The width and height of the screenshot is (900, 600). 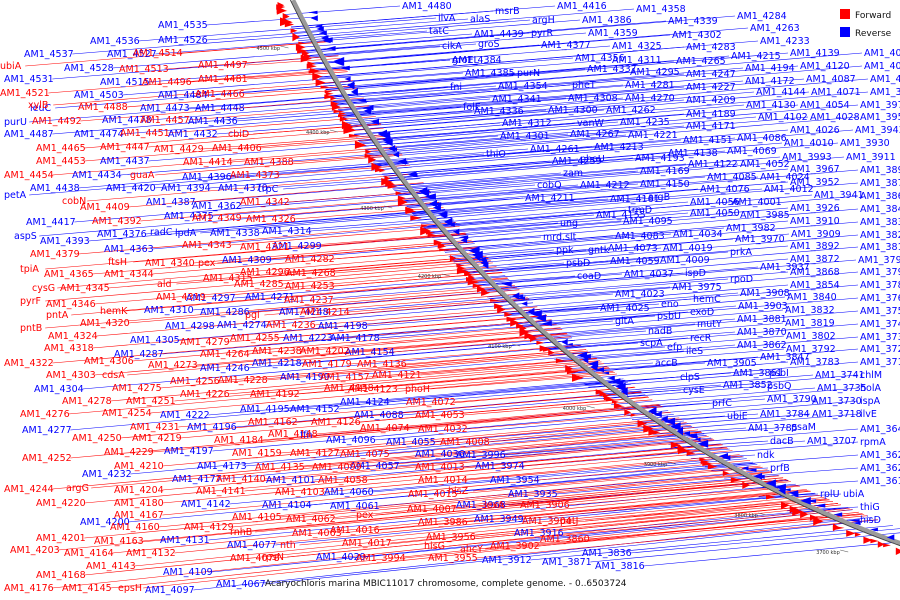 What do you see at coordinates (880, 272) in the screenshot?
I see `gene-label: AM1_3793` at bounding box center [880, 272].